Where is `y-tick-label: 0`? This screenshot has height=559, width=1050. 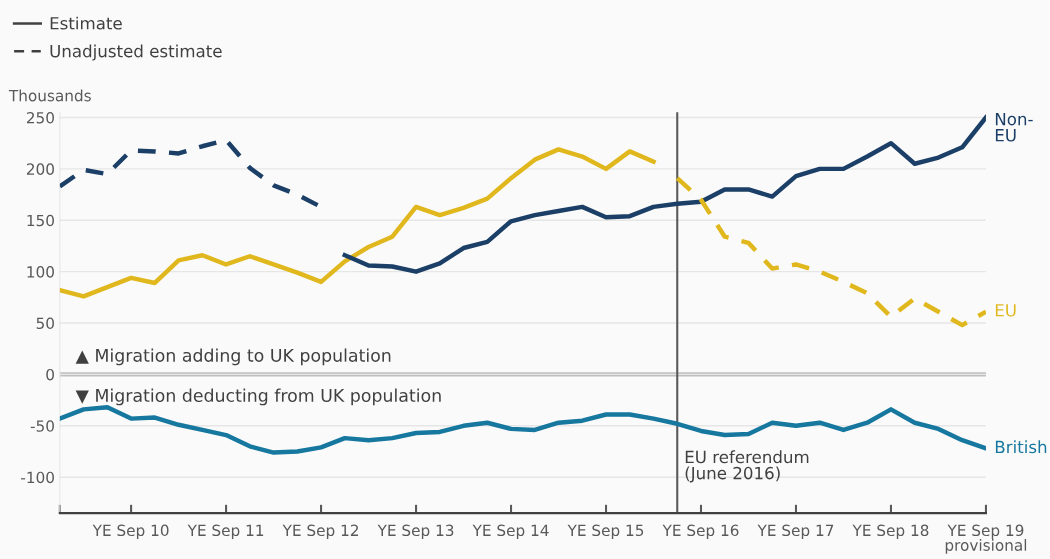
y-tick-label: 0 is located at coordinates (50, 374).